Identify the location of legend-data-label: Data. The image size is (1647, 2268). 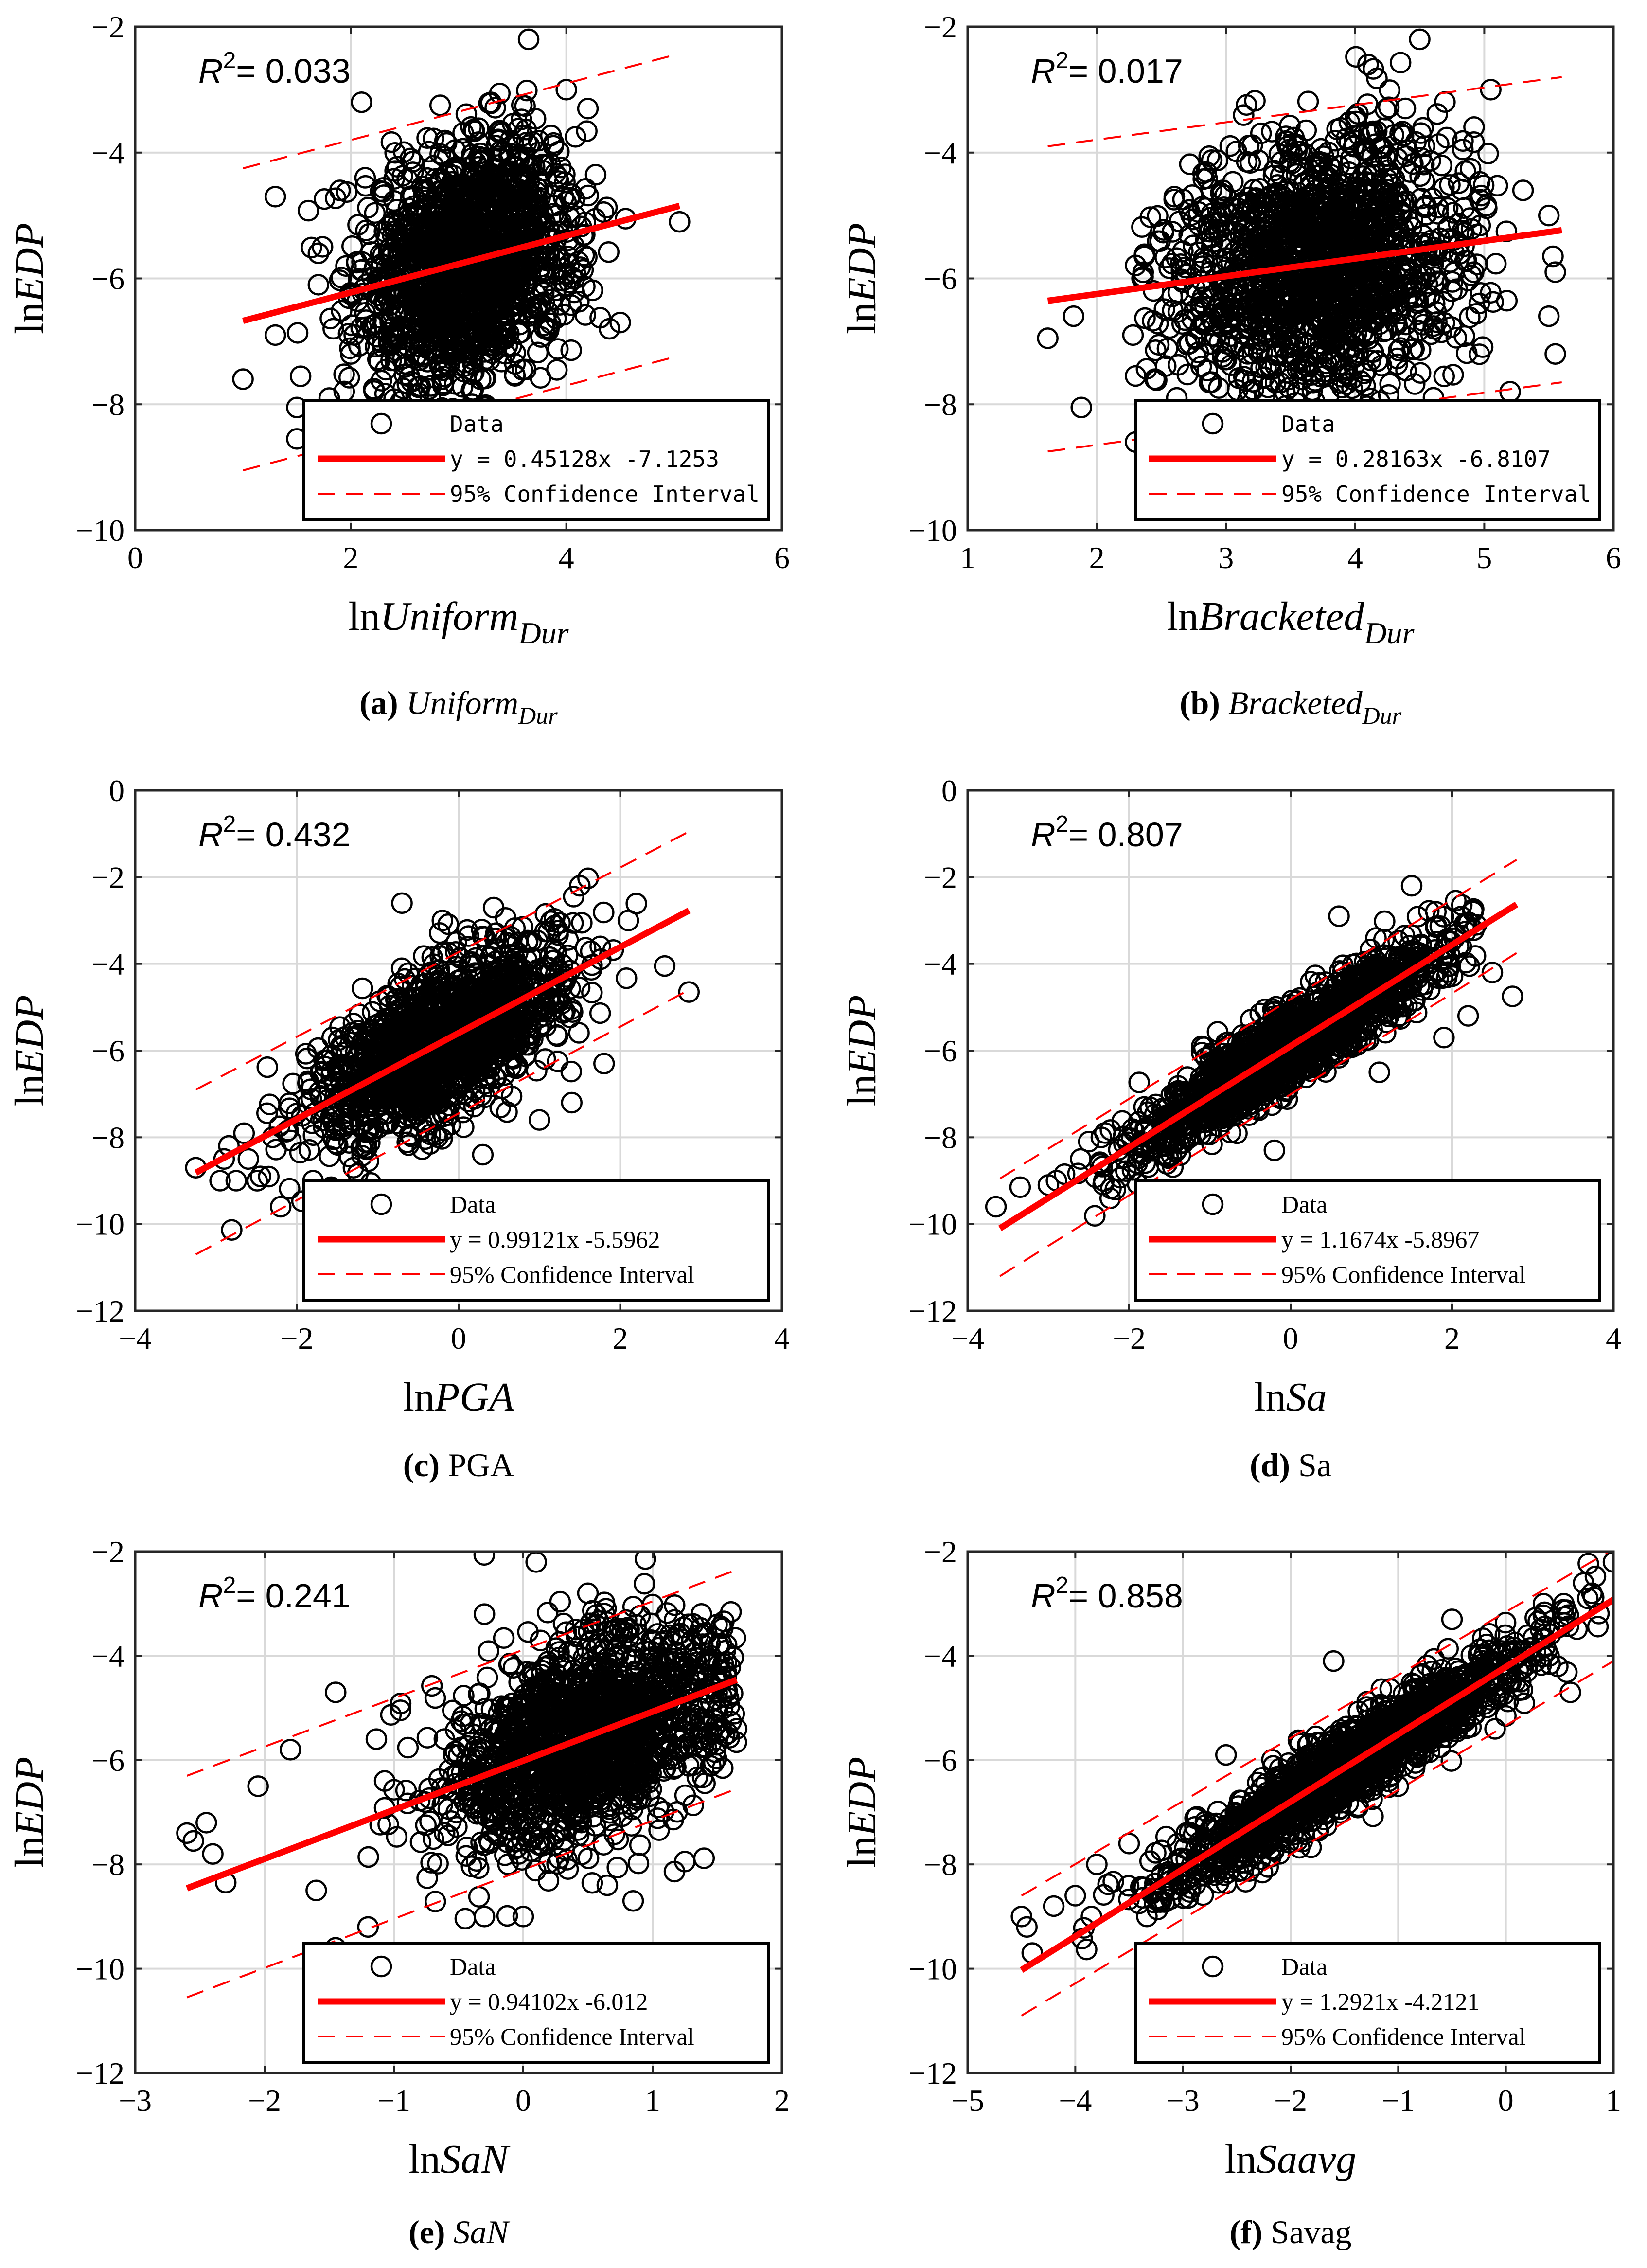
(477, 424).